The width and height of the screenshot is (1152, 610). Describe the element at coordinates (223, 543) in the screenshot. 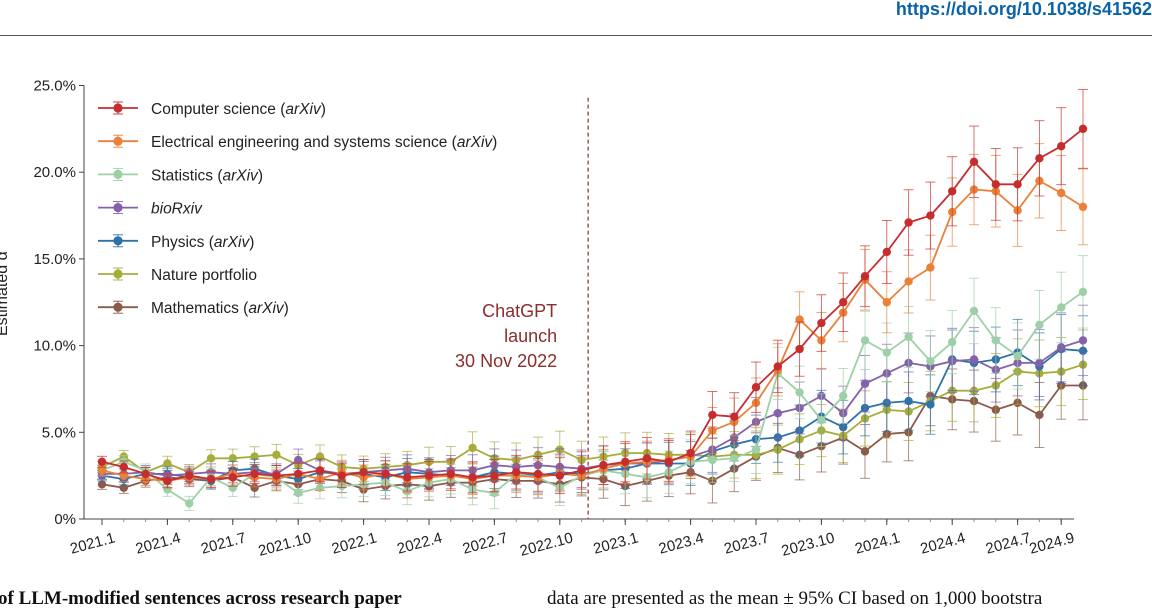

I see `x-tick-label: 2021.7` at that location.